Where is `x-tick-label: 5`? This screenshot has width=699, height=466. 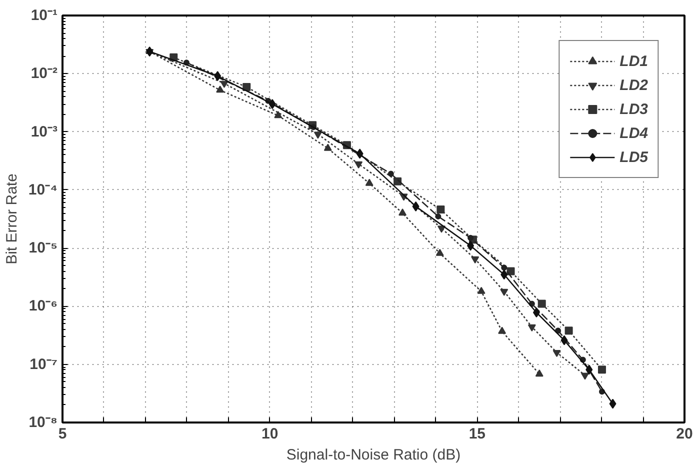
x-tick-label: 5 is located at coordinates (62, 434).